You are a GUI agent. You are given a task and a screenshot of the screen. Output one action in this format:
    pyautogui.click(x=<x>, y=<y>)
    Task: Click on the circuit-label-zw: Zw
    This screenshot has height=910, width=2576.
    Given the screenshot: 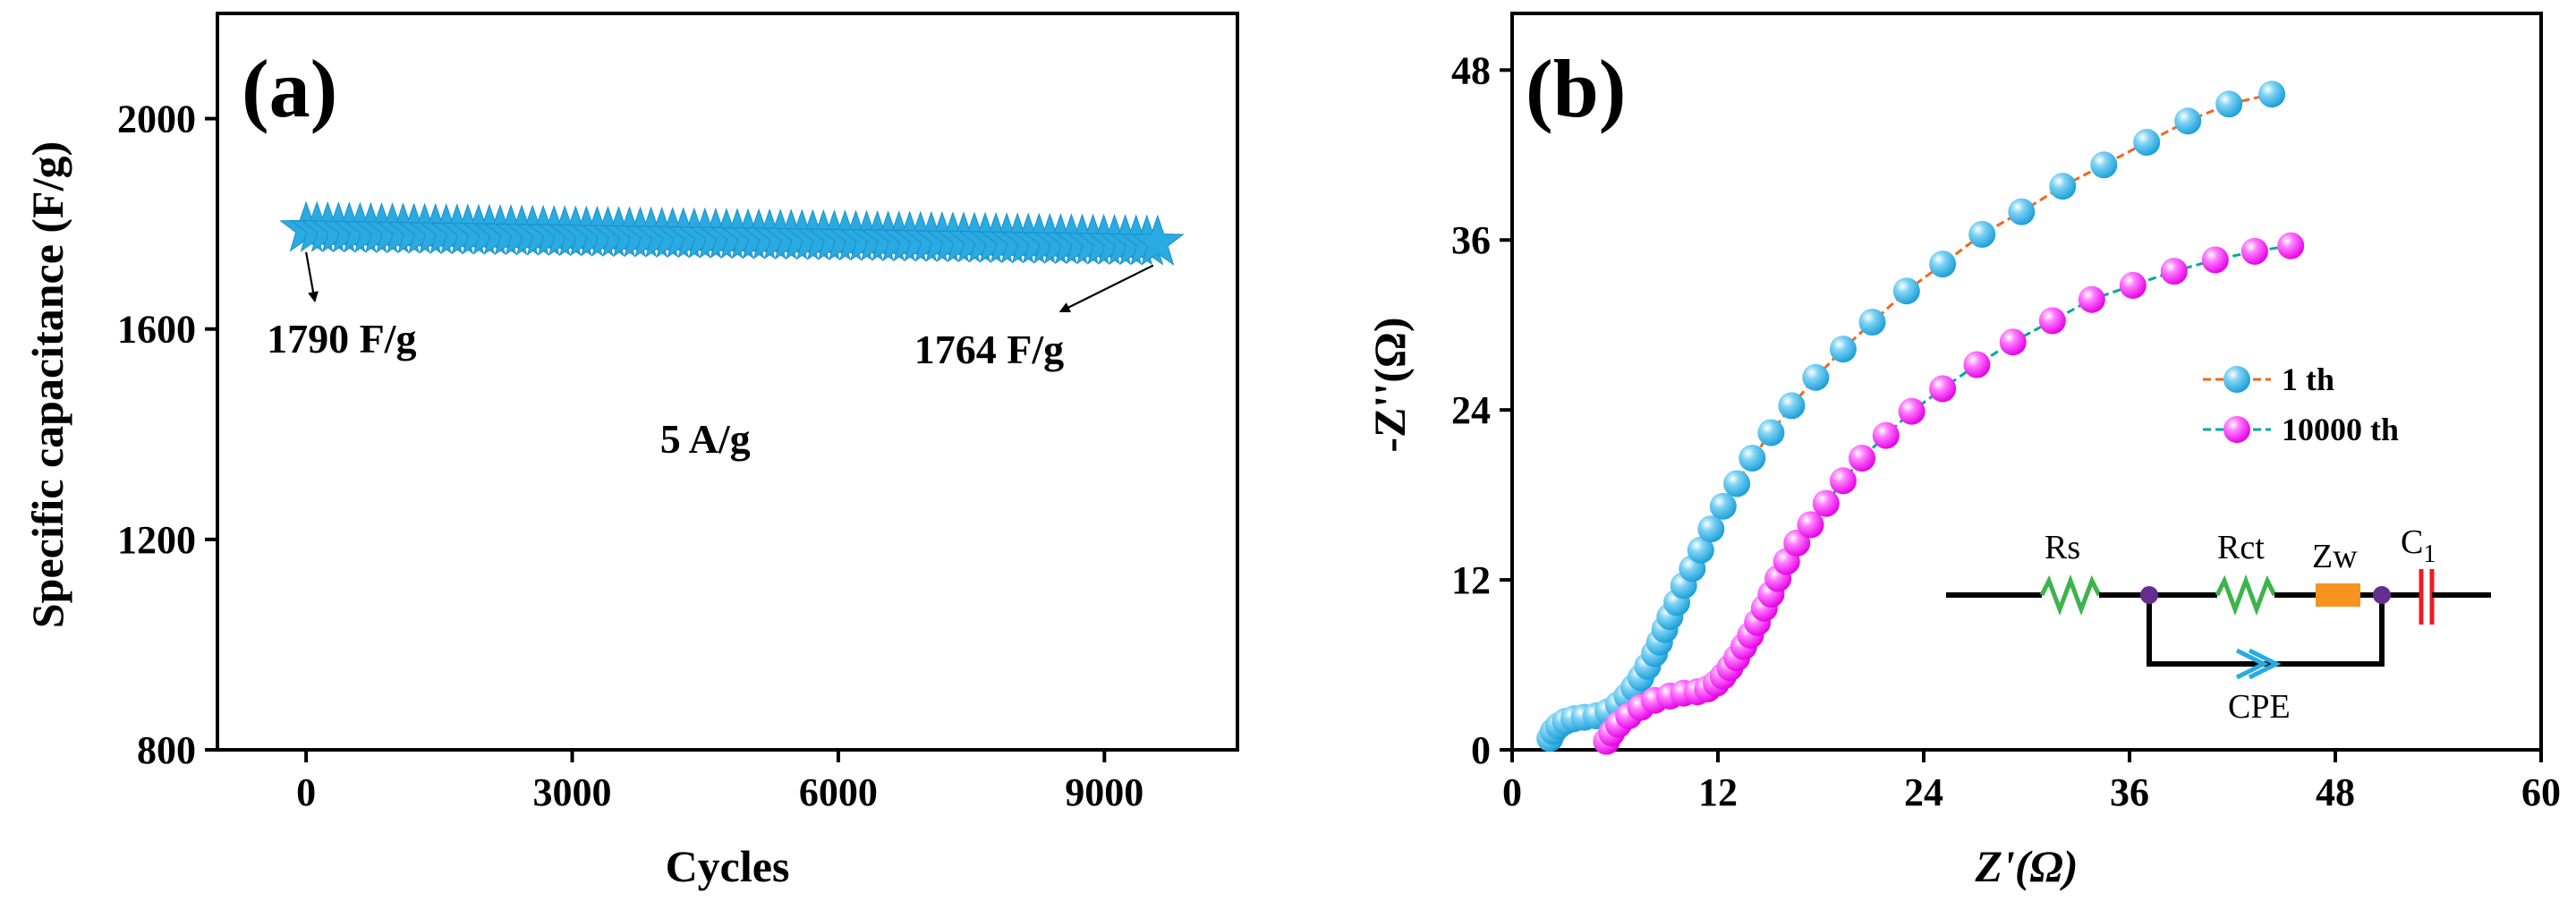 What is the action you would take?
    pyautogui.click(x=2335, y=557)
    